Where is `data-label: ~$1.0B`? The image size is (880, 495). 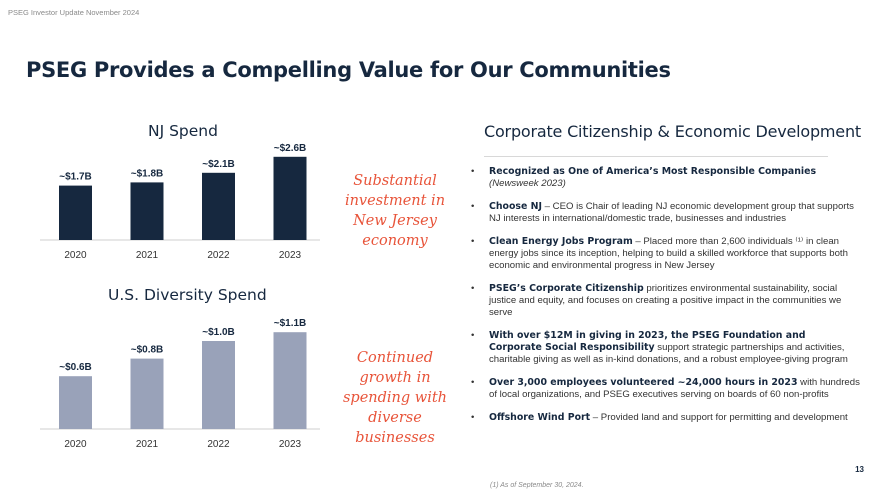
data-label: ~$1.0B is located at coordinates (218, 332).